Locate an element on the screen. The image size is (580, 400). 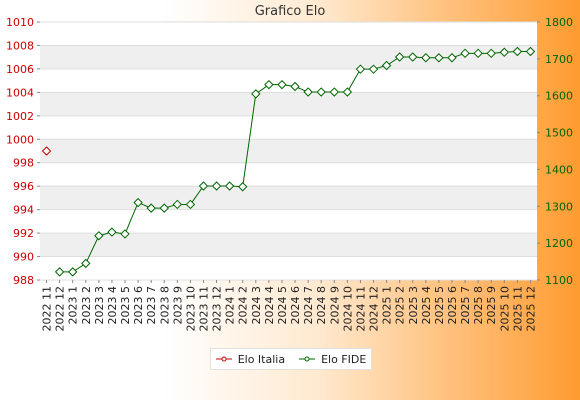
legend-item-elo-italia: Elo Italia is located at coordinates (250, 359).